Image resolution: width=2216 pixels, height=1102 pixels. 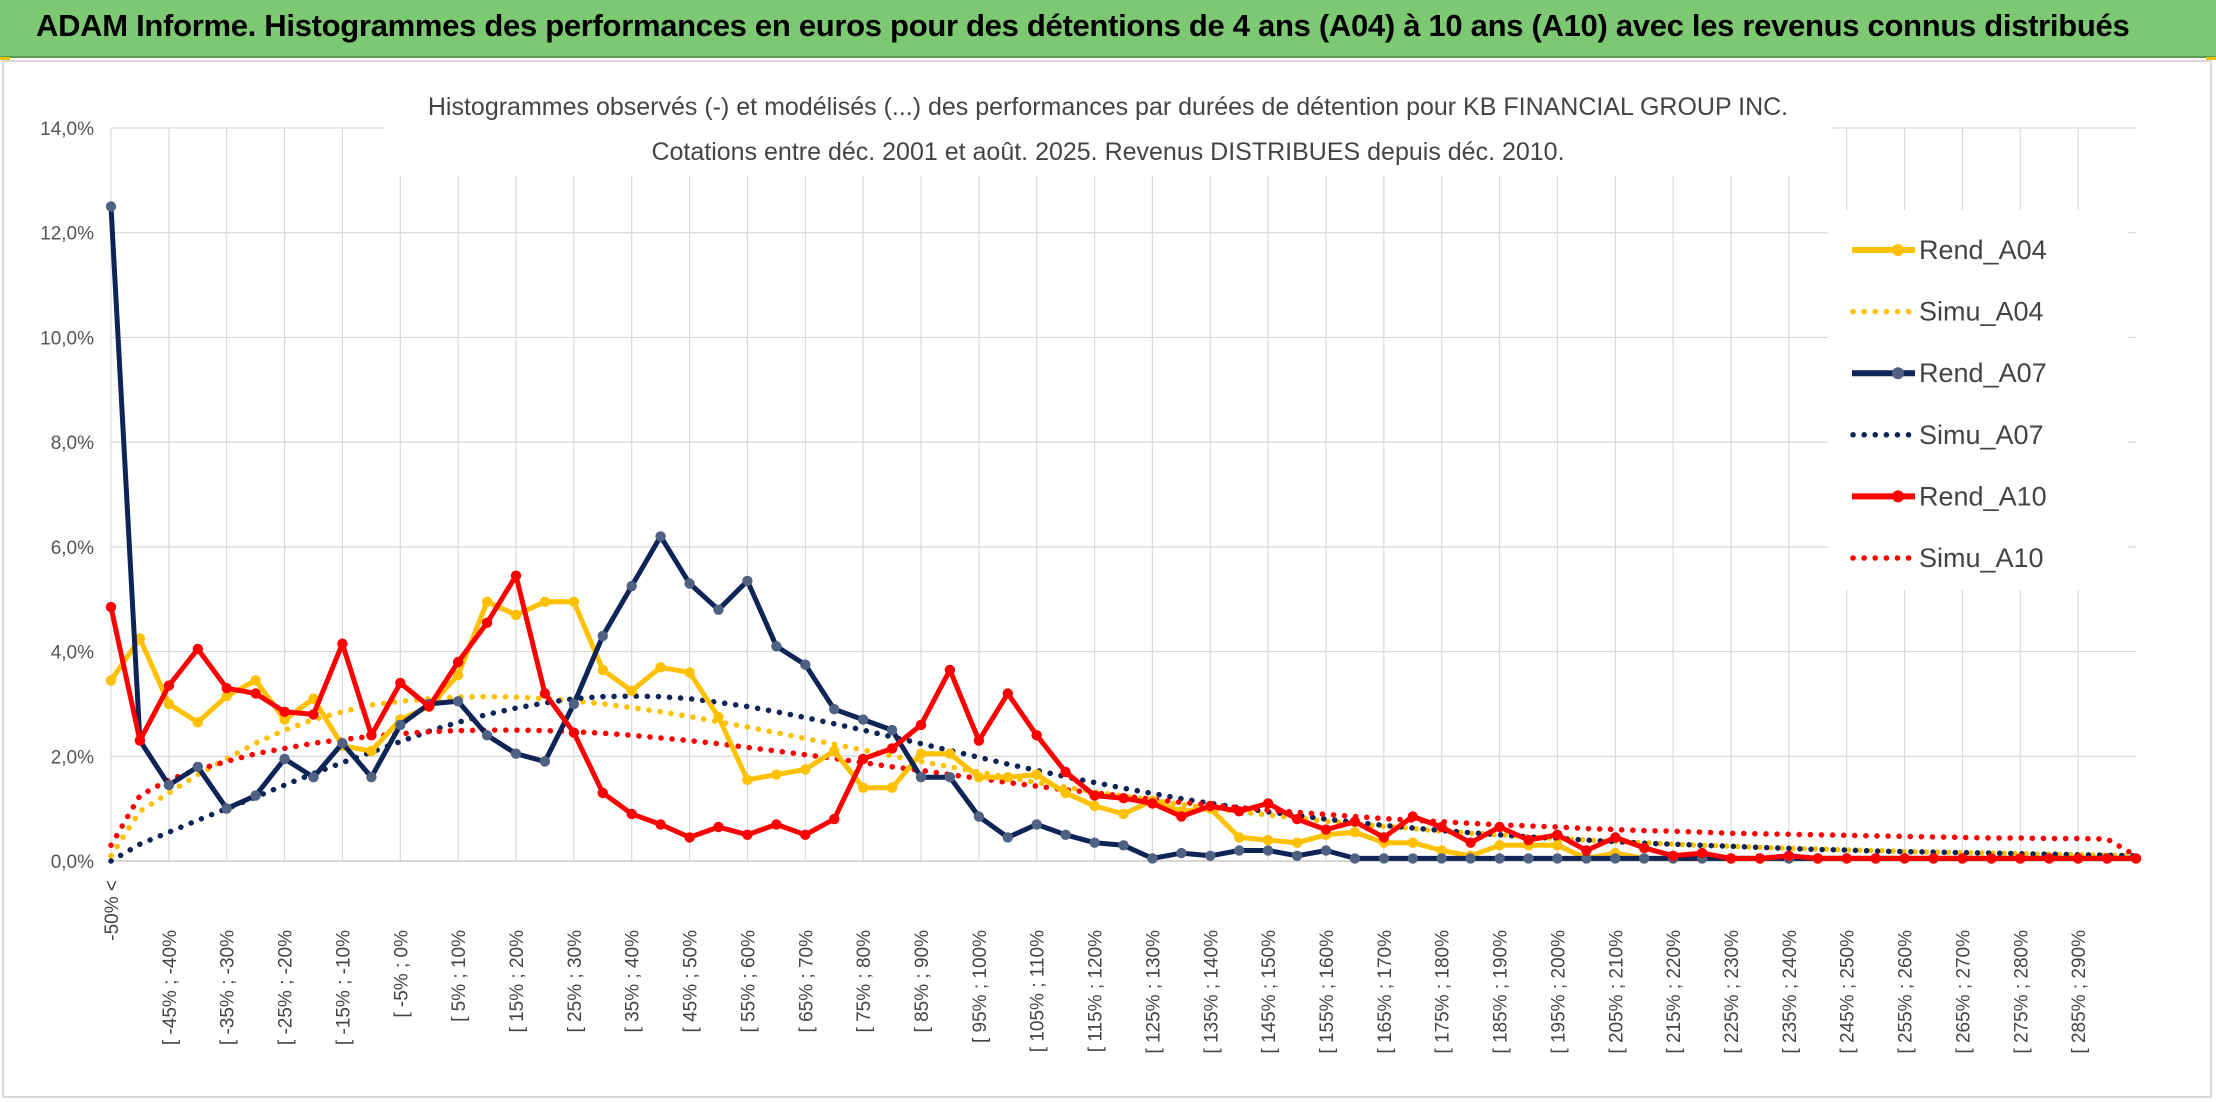 I want to click on x-tick-label: [ 235% ; 240%, so click(x=1790, y=992).